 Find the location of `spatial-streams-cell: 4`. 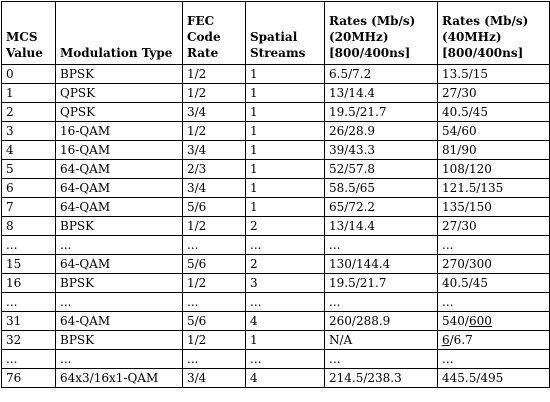

spatial-streams-cell: 4 is located at coordinates (285, 321).